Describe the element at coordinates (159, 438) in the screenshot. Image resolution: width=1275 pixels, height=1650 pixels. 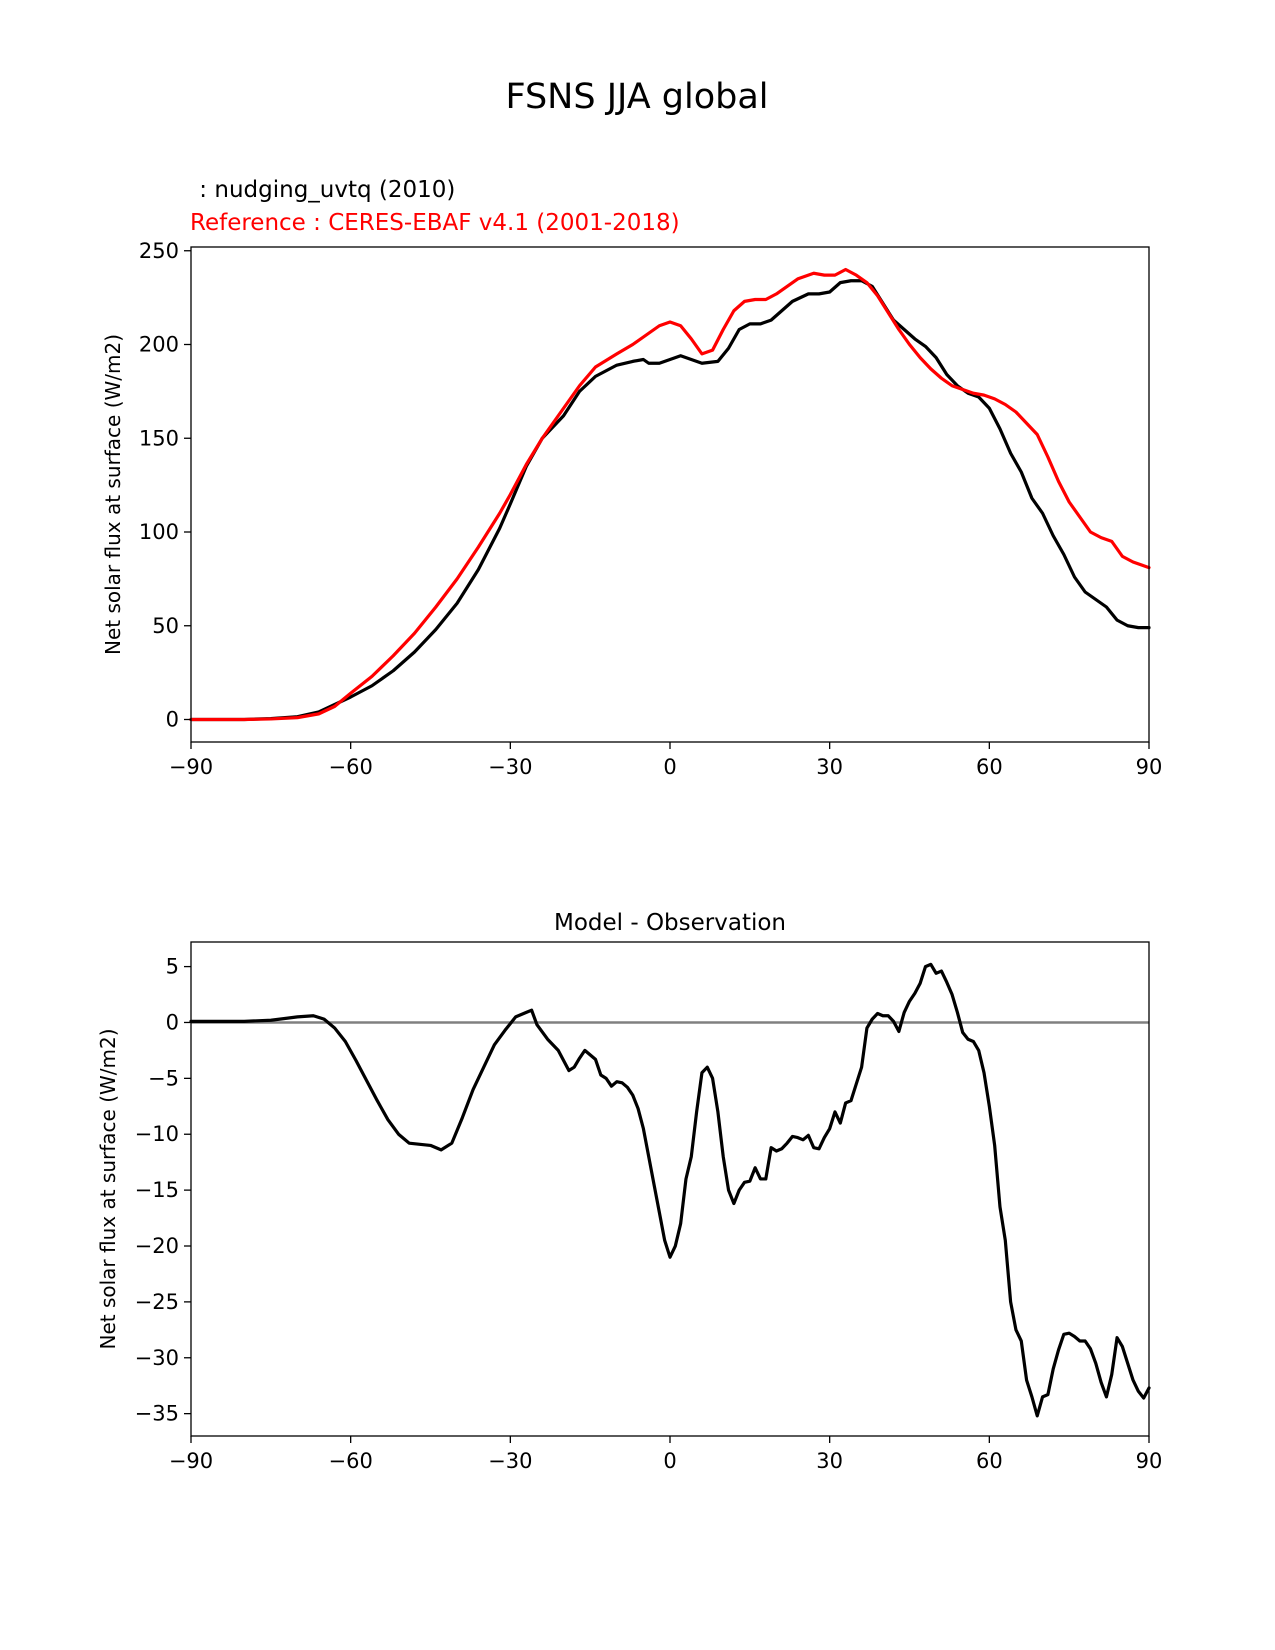
I see `top-ytick-label: 150` at that location.